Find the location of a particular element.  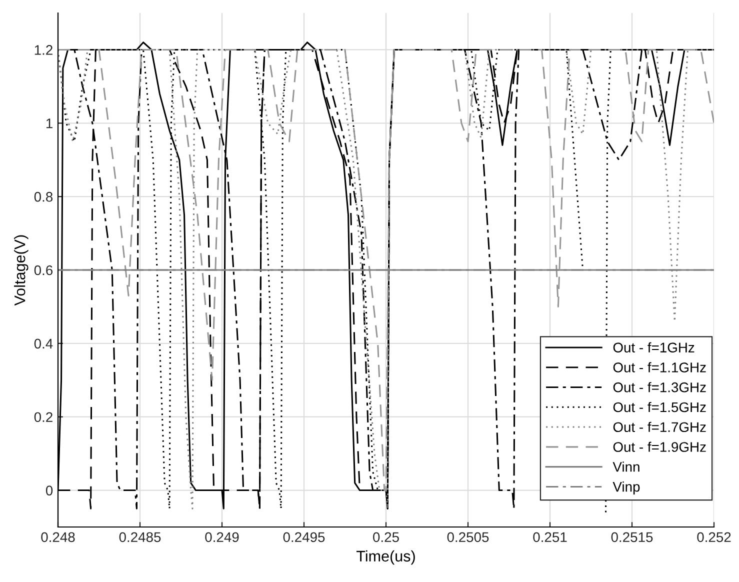

x-tick-label: 0.2515 is located at coordinates (632, 537).